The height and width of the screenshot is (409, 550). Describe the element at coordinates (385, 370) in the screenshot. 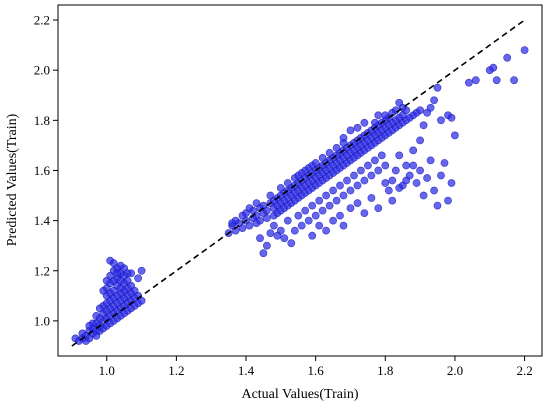

I see `x-tick-label: 1.8` at that location.